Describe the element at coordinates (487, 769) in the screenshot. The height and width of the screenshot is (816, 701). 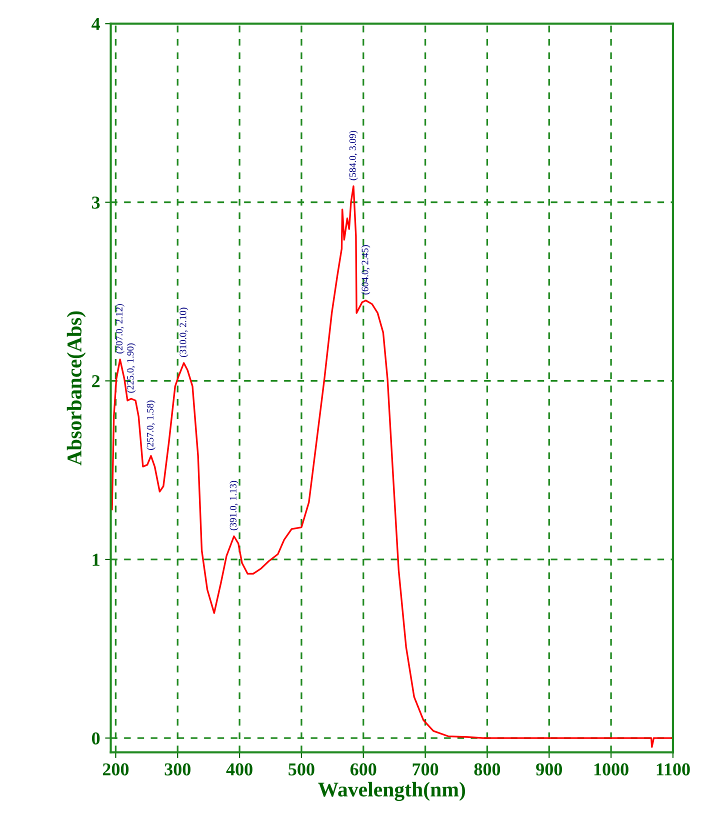
I see `x-tick-label: 800` at that location.